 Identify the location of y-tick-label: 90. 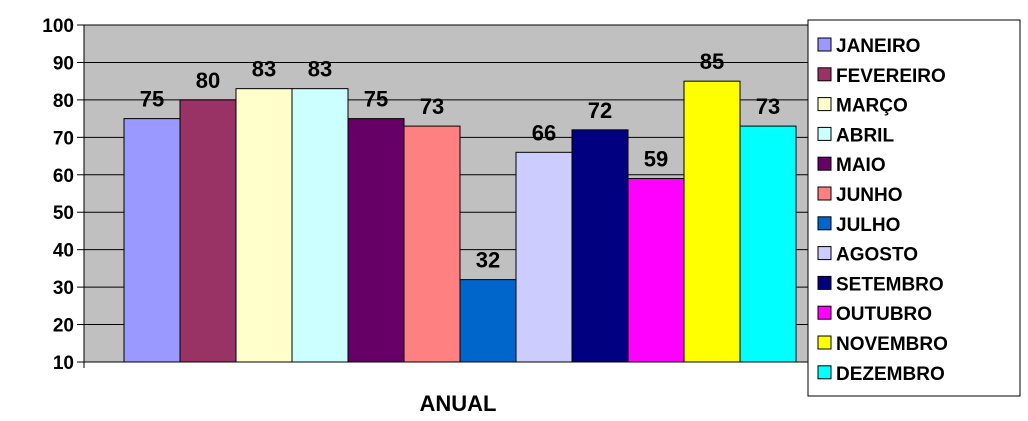
(63, 63).